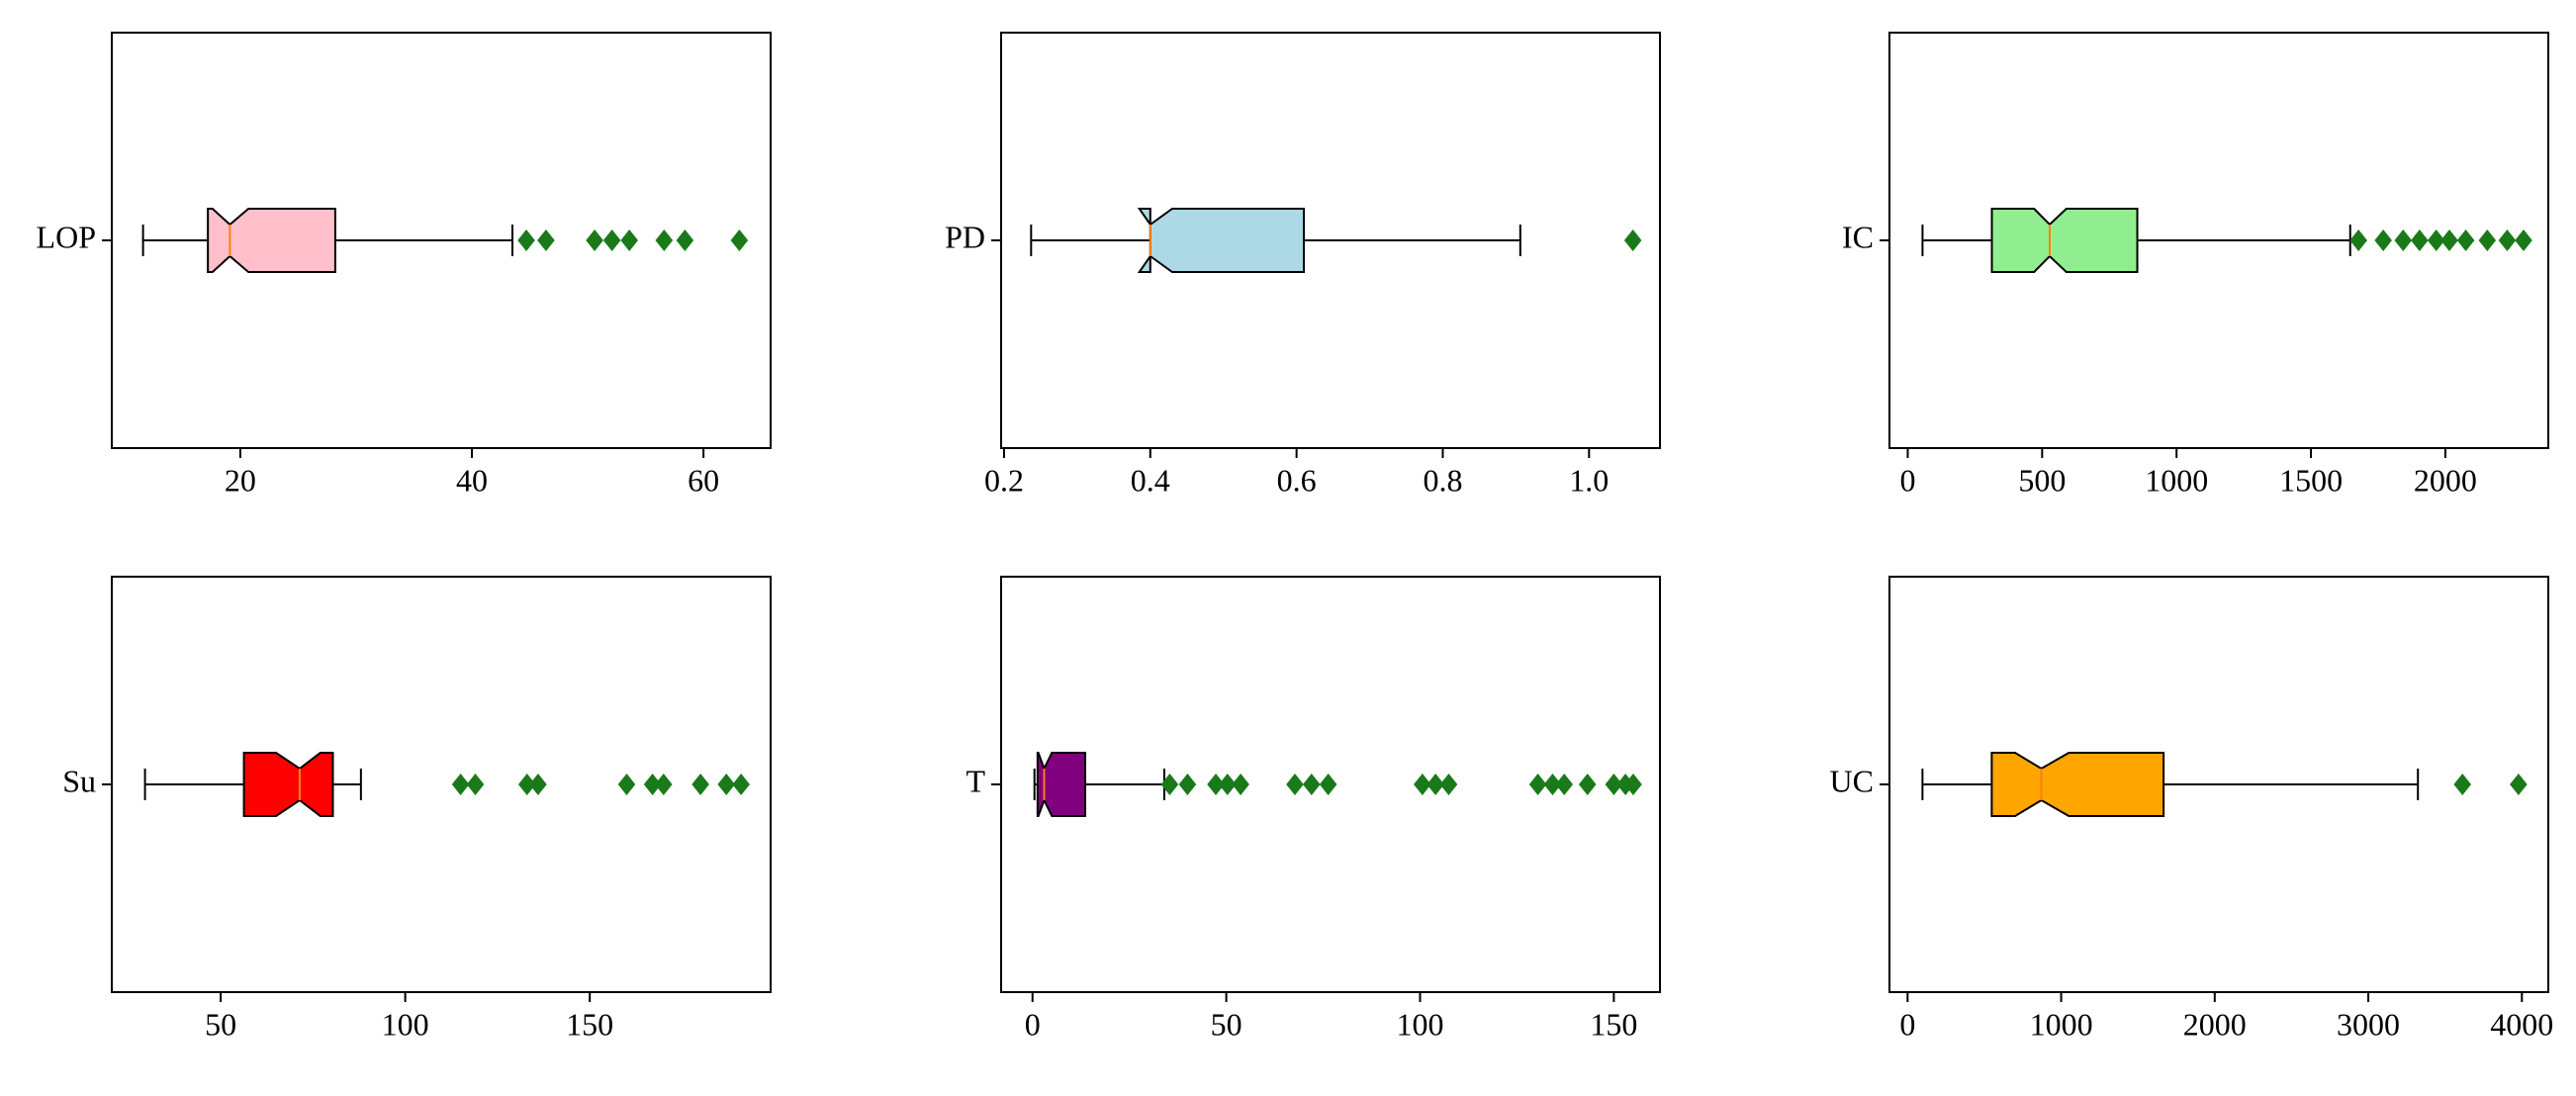 The height and width of the screenshot is (1096, 2576). Describe the element at coordinates (2311, 480) in the screenshot. I see `x-tick-label: 1500` at that location.